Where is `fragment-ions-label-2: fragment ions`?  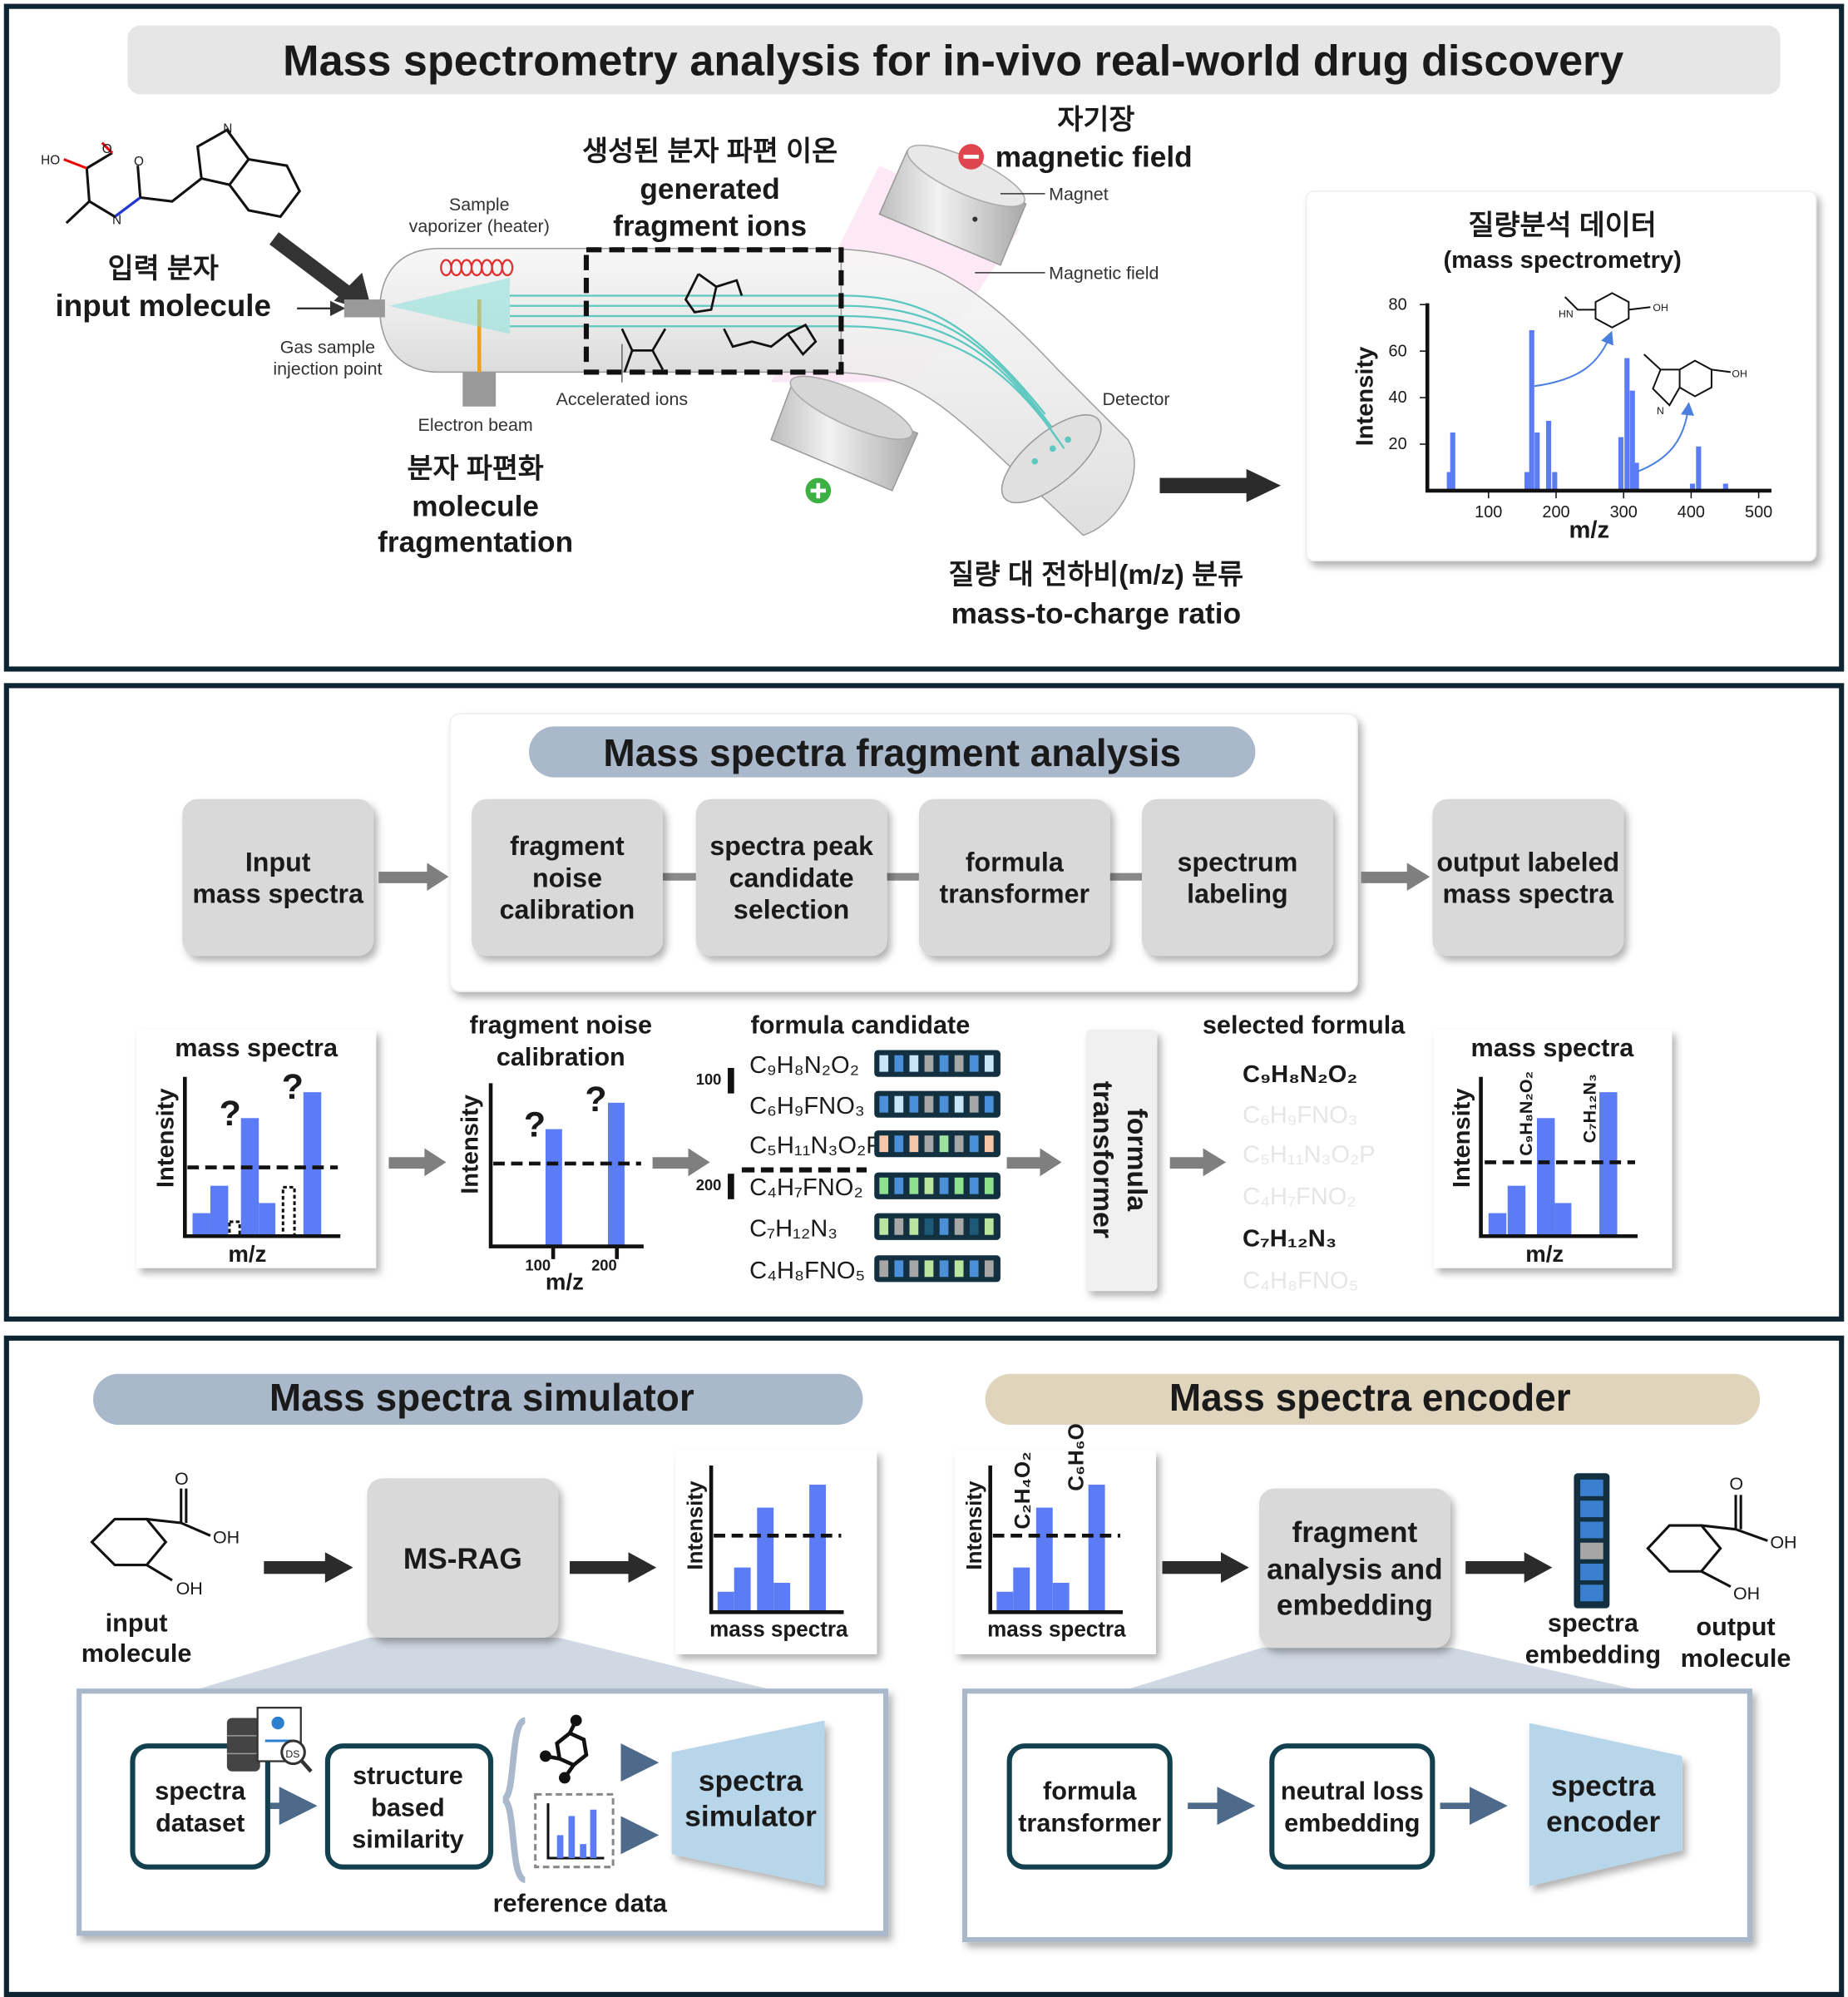
fragment-ions-label-2: fragment ions is located at coordinates (710, 226).